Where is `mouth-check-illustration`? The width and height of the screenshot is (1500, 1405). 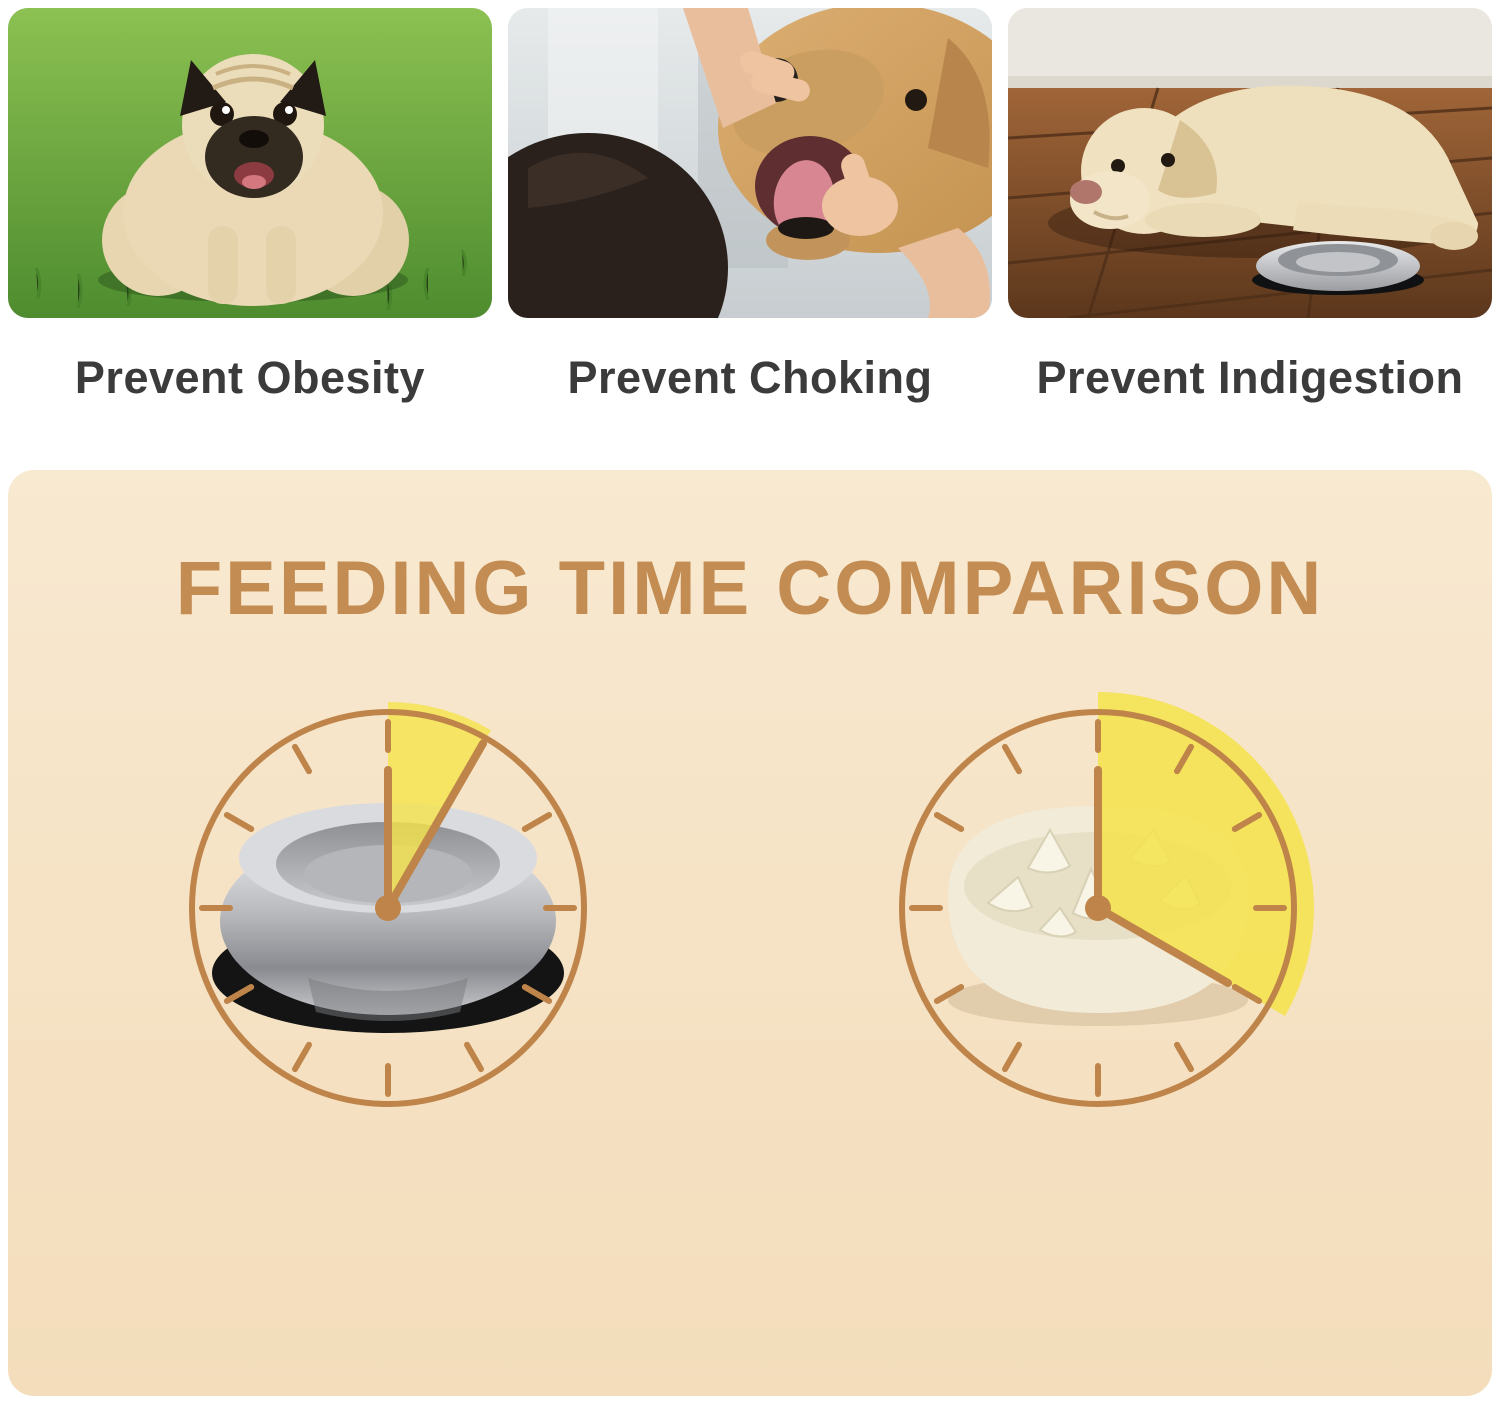 mouth-check-illustration is located at coordinates (750, 163).